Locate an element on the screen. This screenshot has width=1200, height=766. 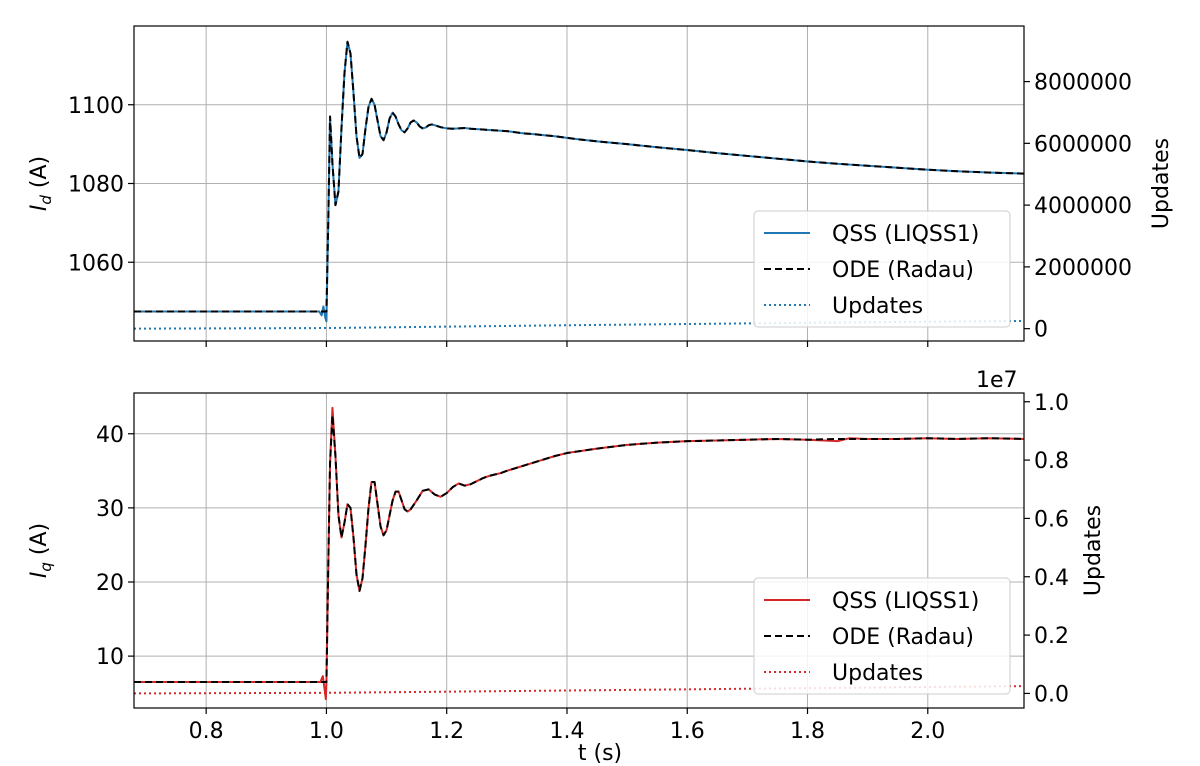
y2-tick-label: 0.8 is located at coordinates (1051, 461).